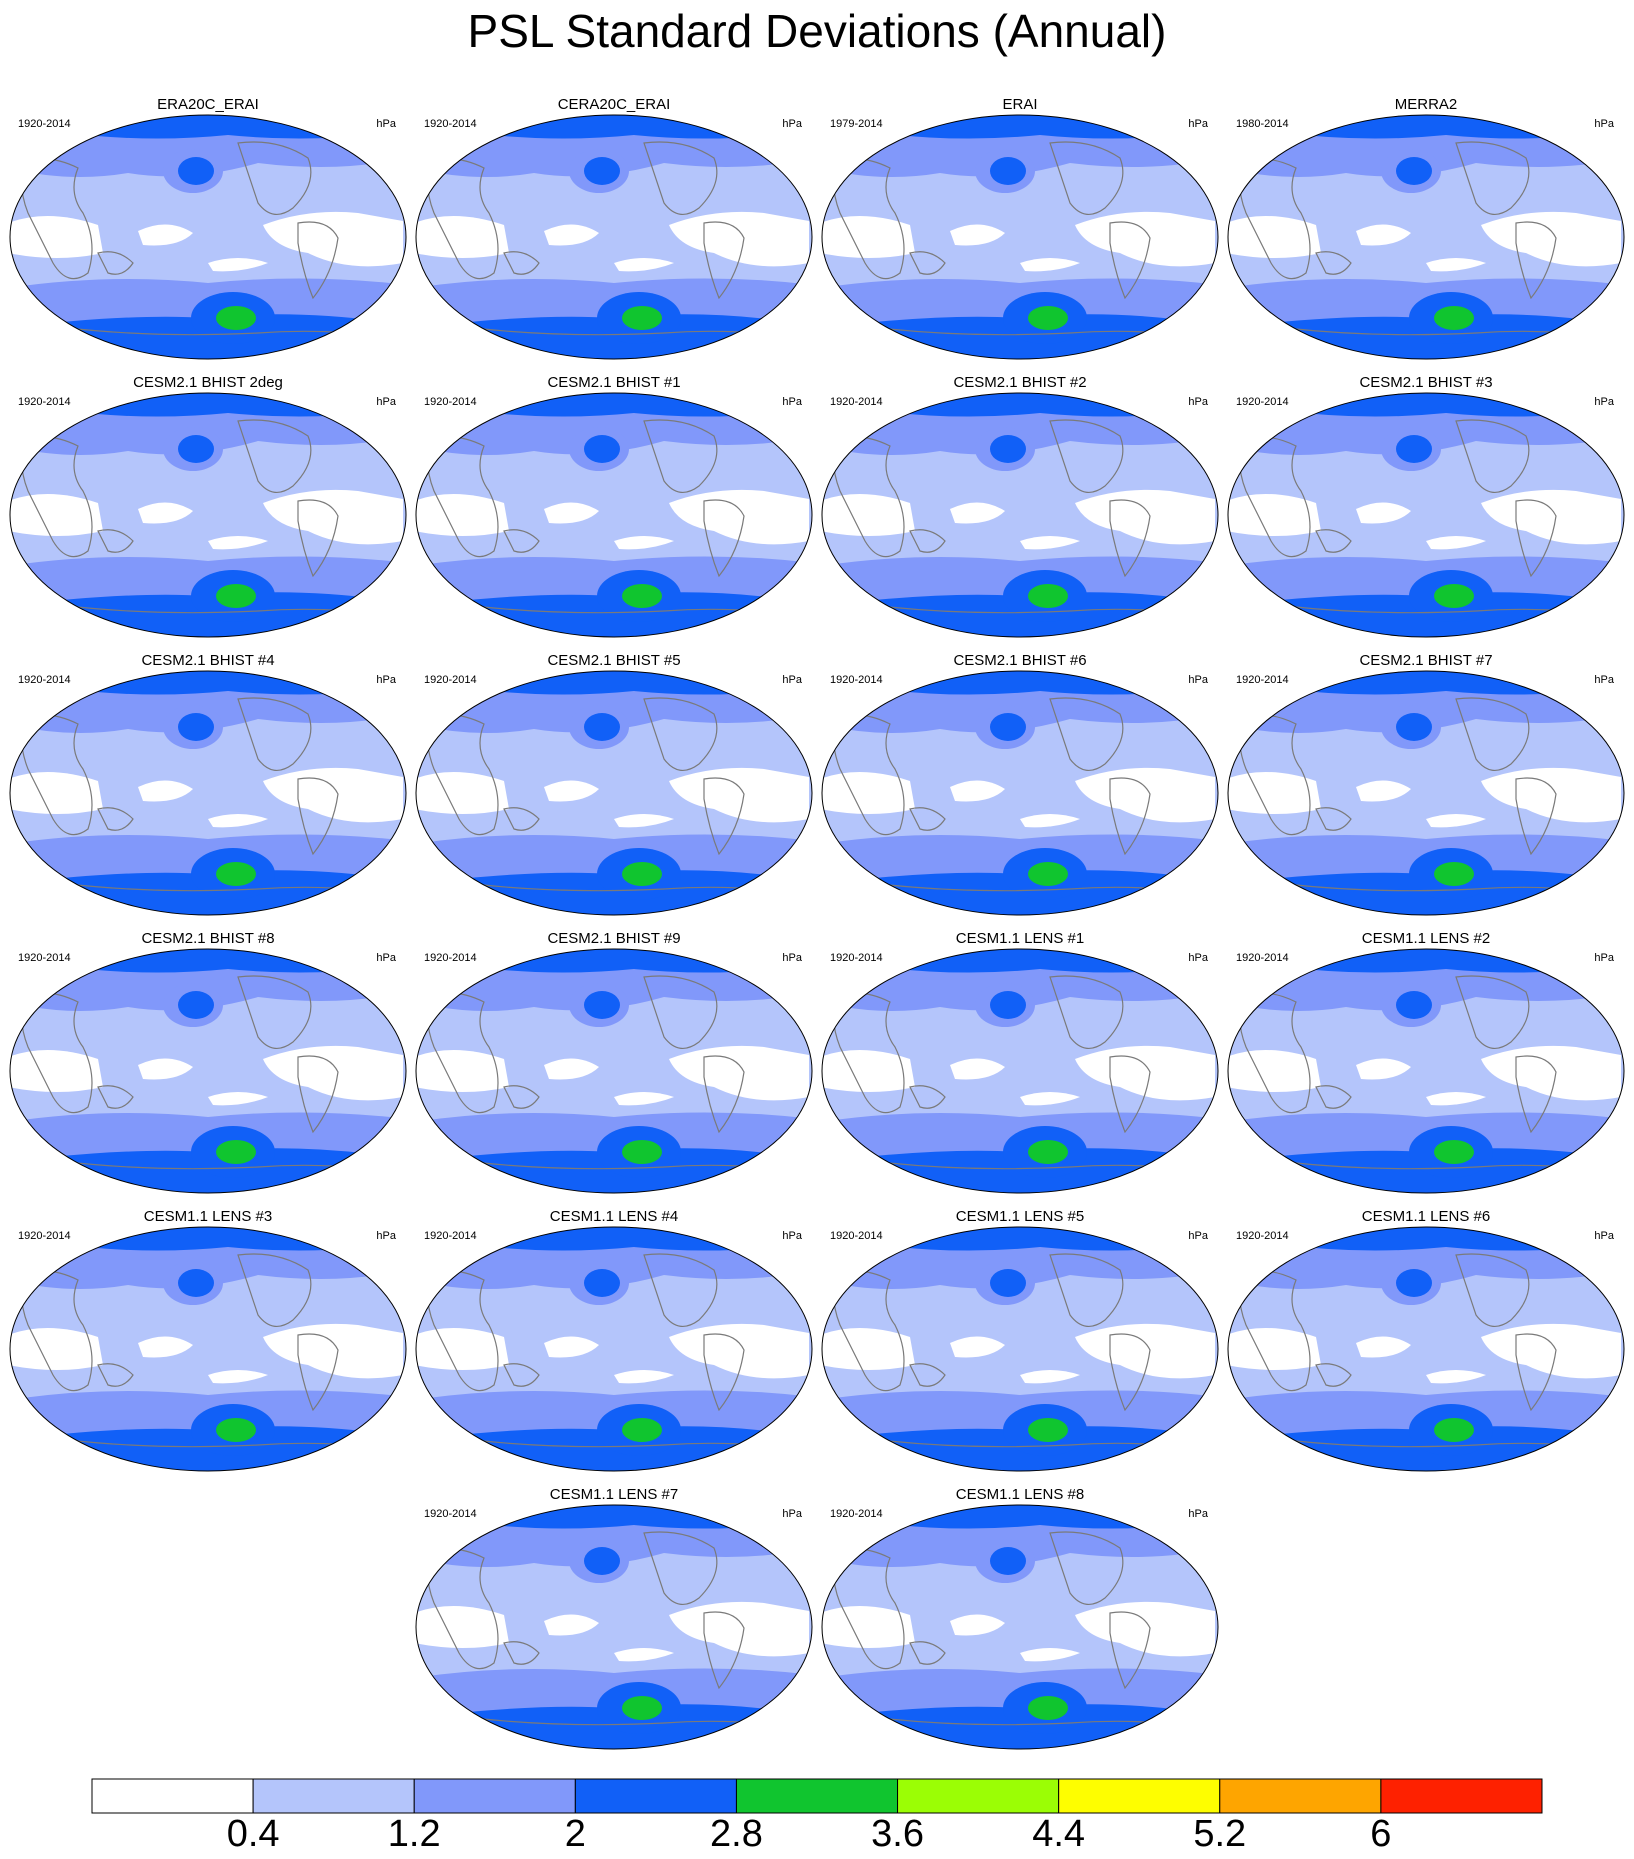 The height and width of the screenshot is (1859, 1634). Describe the element at coordinates (1426, 1216) in the screenshot. I see `panel-title: CESM1.1 LENS #6` at that location.